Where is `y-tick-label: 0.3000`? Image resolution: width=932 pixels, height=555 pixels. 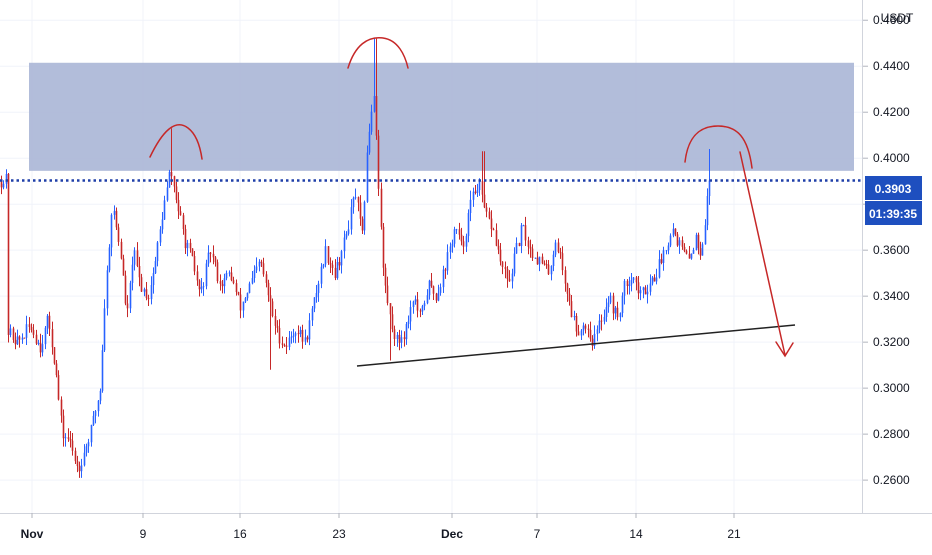 y-tick-label: 0.3000 is located at coordinates (891, 388).